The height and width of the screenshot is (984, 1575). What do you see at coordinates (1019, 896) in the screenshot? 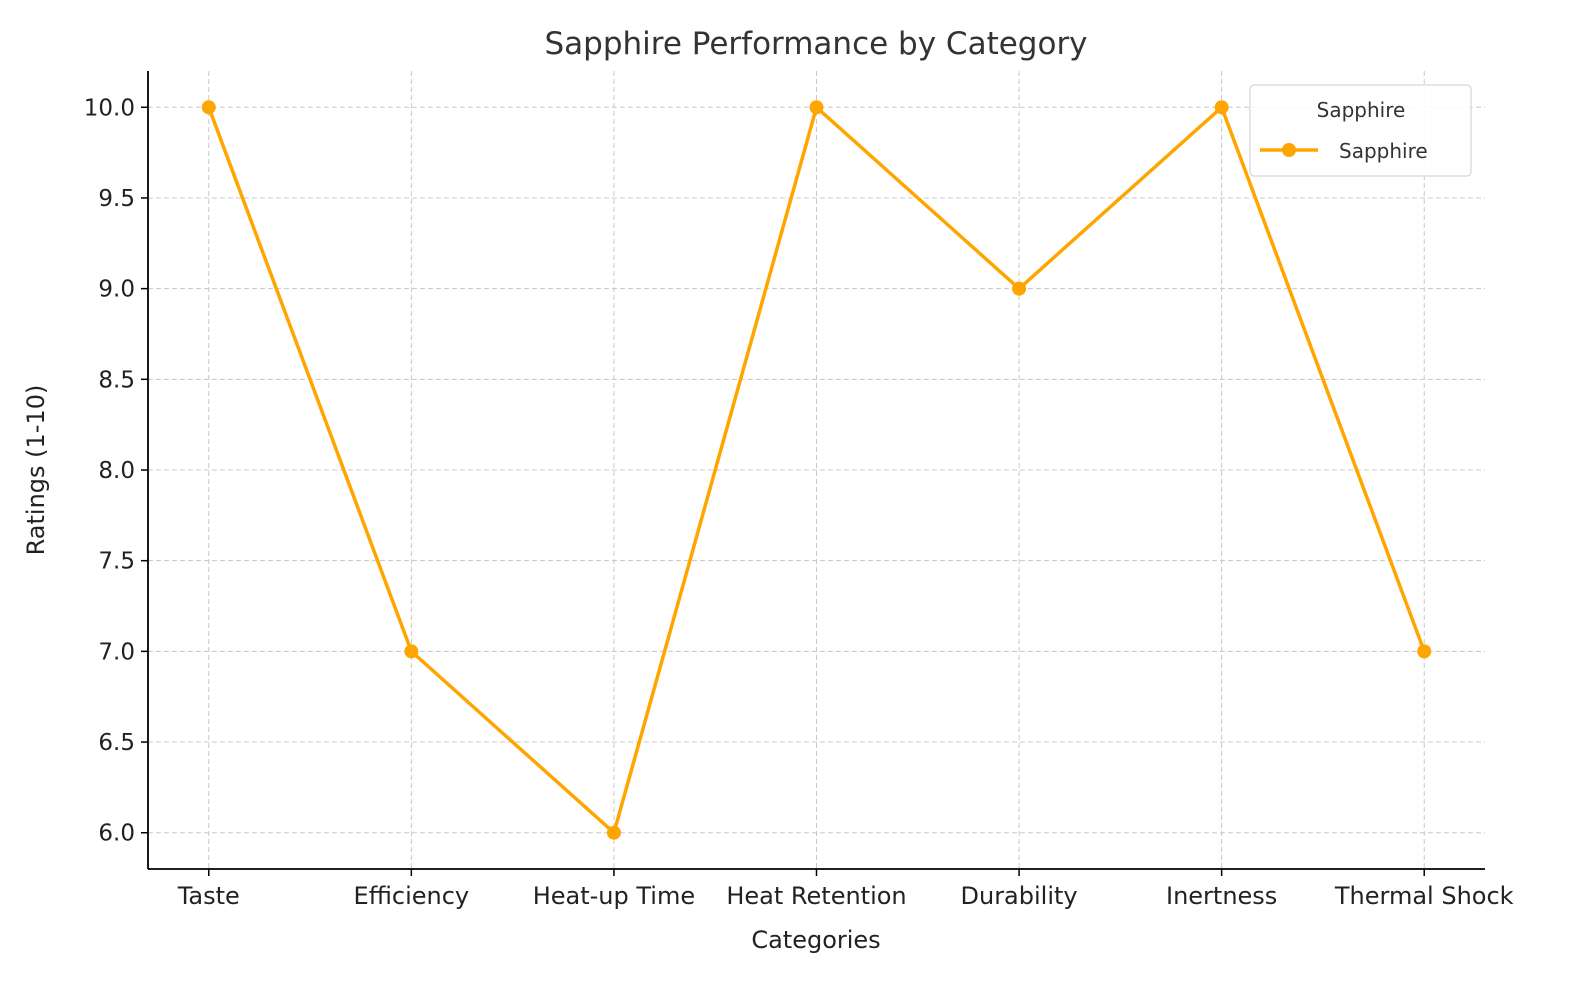
I see `x-tick-label: Durability` at bounding box center [1019, 896].